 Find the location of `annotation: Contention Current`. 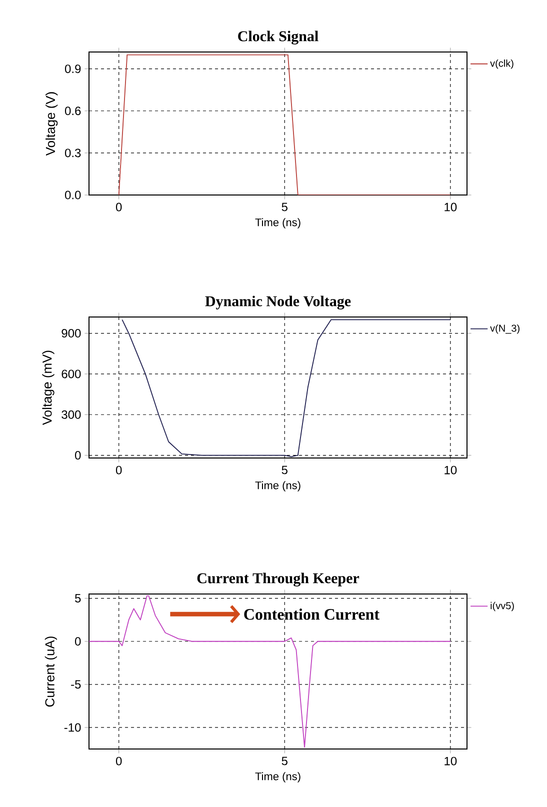

annotation: Contention Current is located at coordinates (312, 614).